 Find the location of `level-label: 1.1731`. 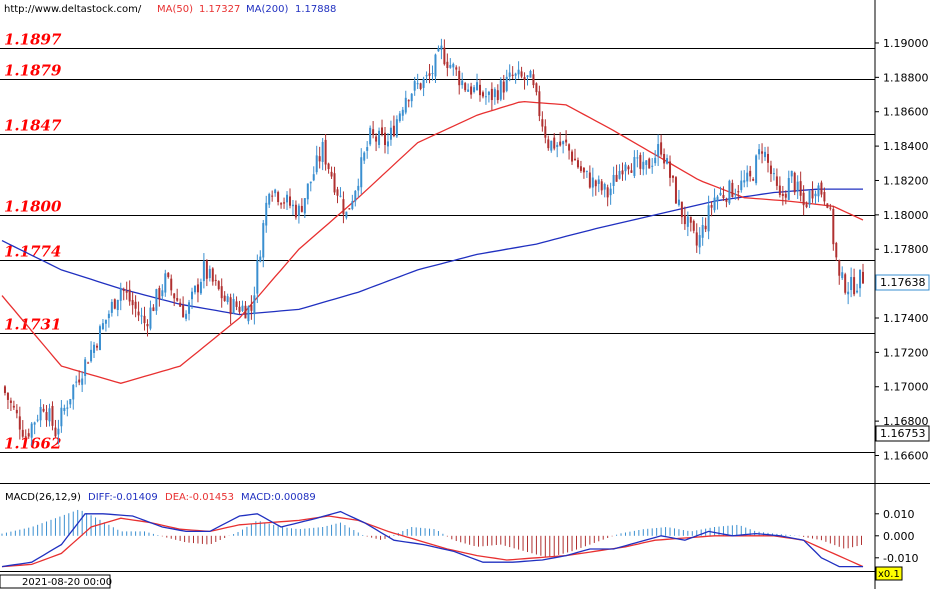

level-label: 1.1731 is located at coordinates (32, 325).